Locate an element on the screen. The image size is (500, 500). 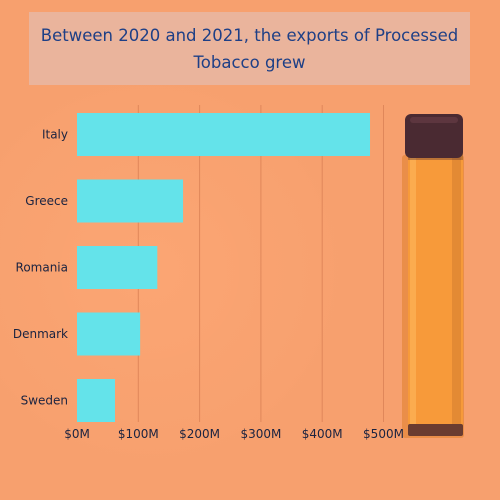
category-label-romania: Romania is located at coordinates (42, 268).